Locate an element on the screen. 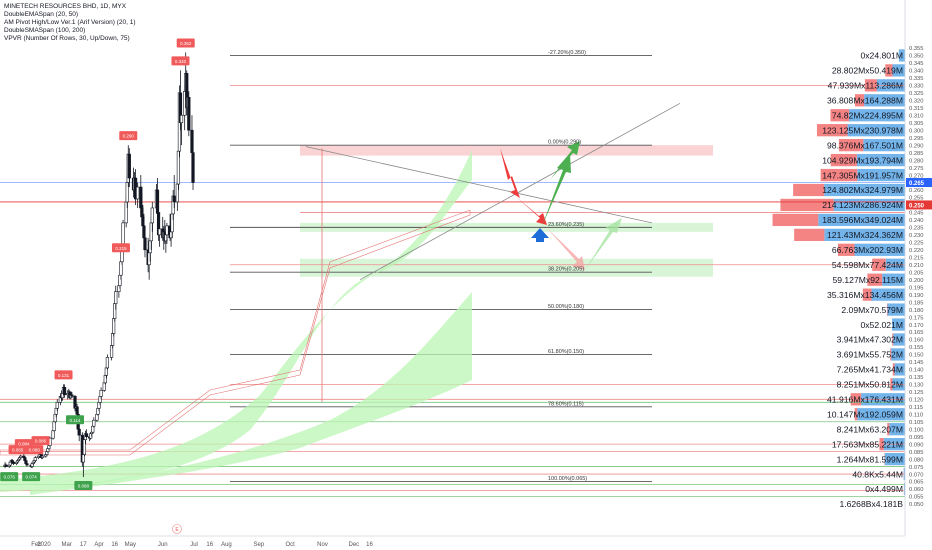 Image resolution: width=932 pixels, height=550 pixels. projection-arrows is located at coordinates (561, 205).